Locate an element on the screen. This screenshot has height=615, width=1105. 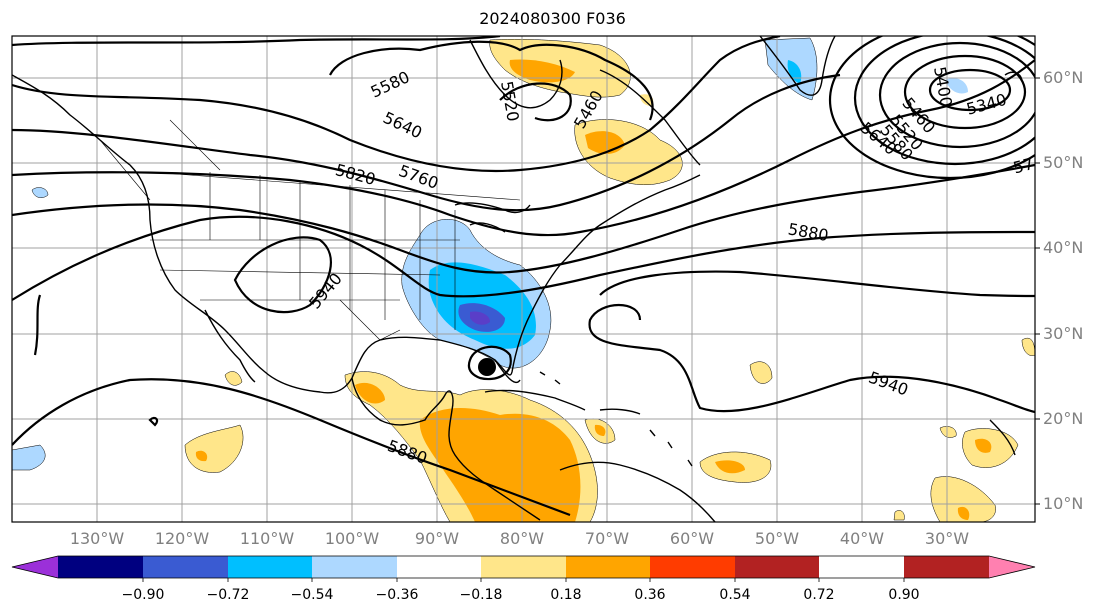
lat-label: 50°N is located at coordinates (1063, 162).